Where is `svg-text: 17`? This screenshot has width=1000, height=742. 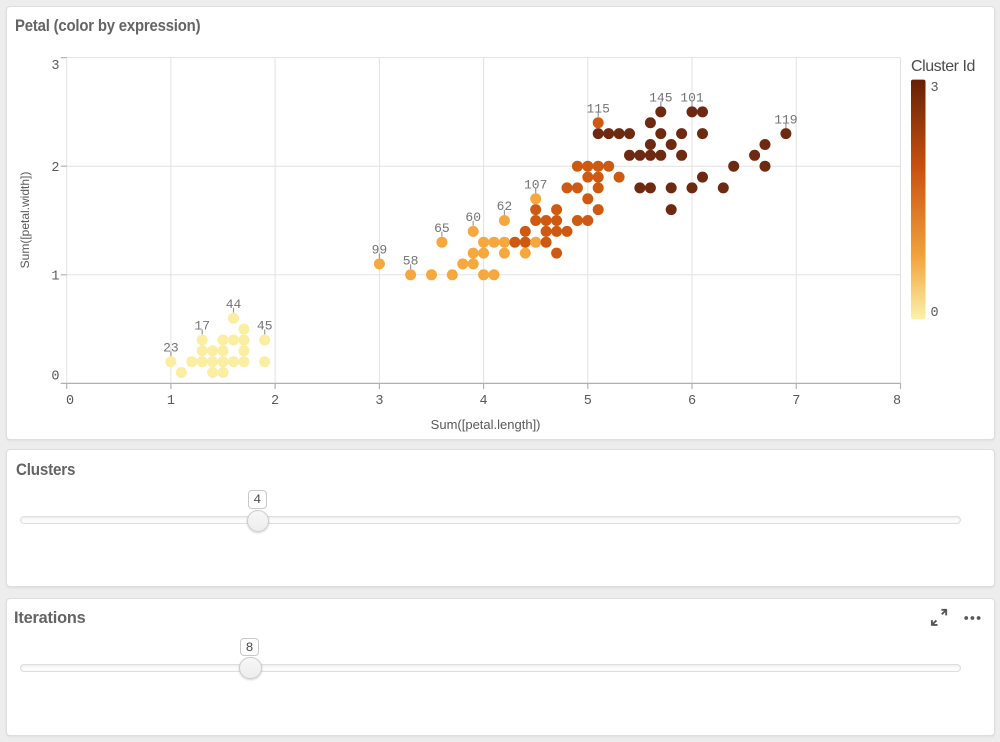
svg-text: 17 is located at coordinates (202, 326).